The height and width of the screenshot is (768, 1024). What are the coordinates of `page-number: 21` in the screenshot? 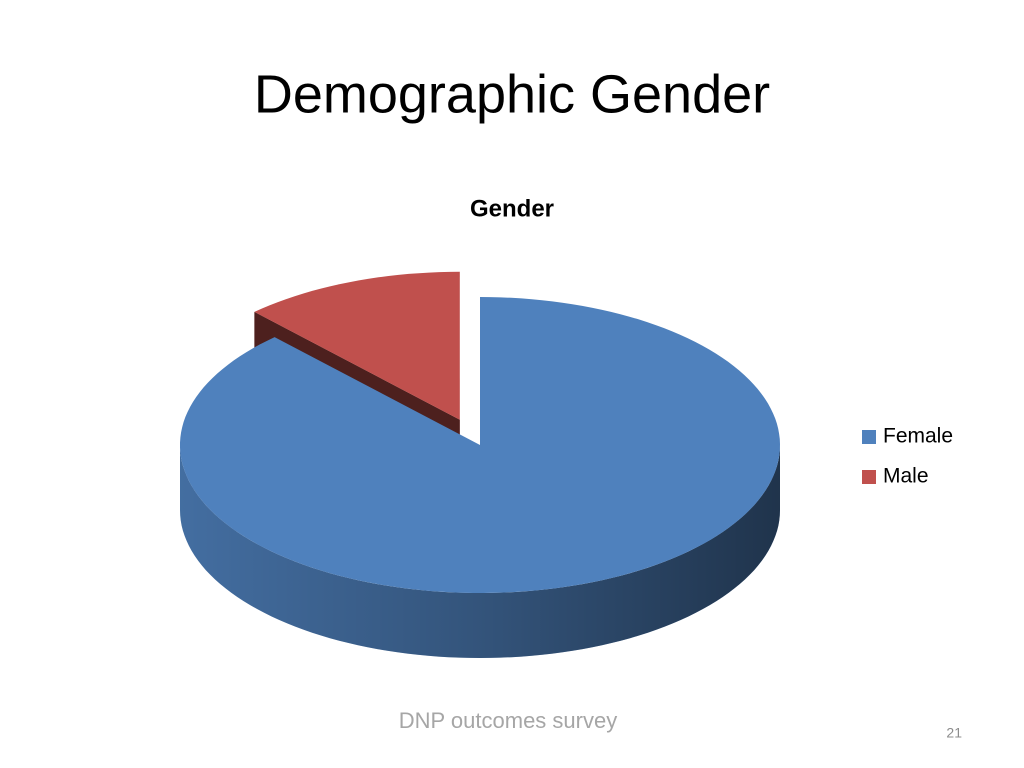 It's located at (954, 733).